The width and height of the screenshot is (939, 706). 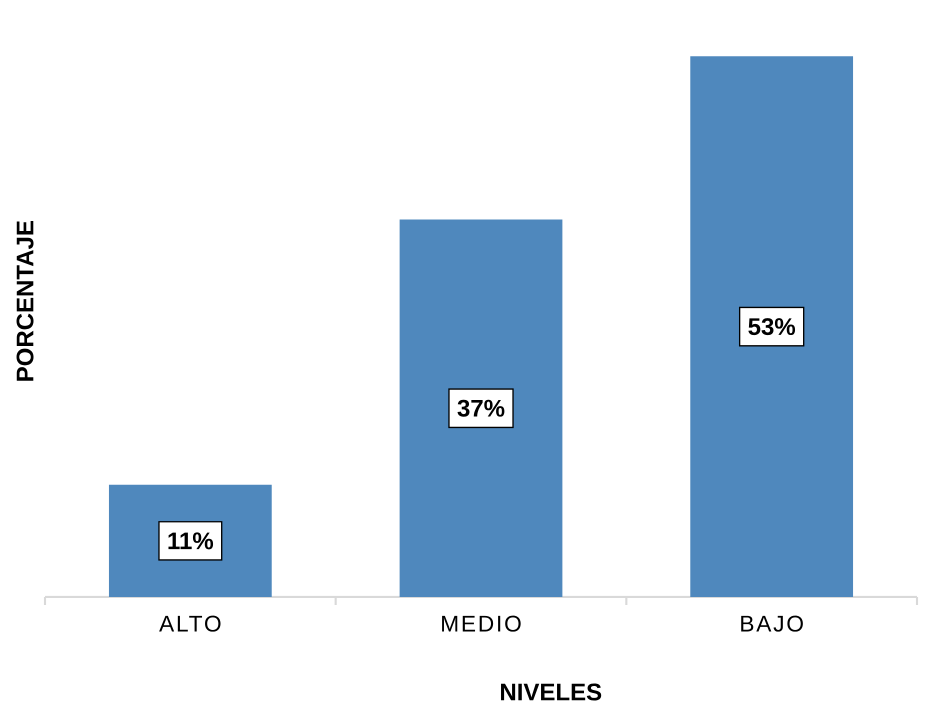 I want to click on x-tick-label: ALTO, so click(x=190, y=624).